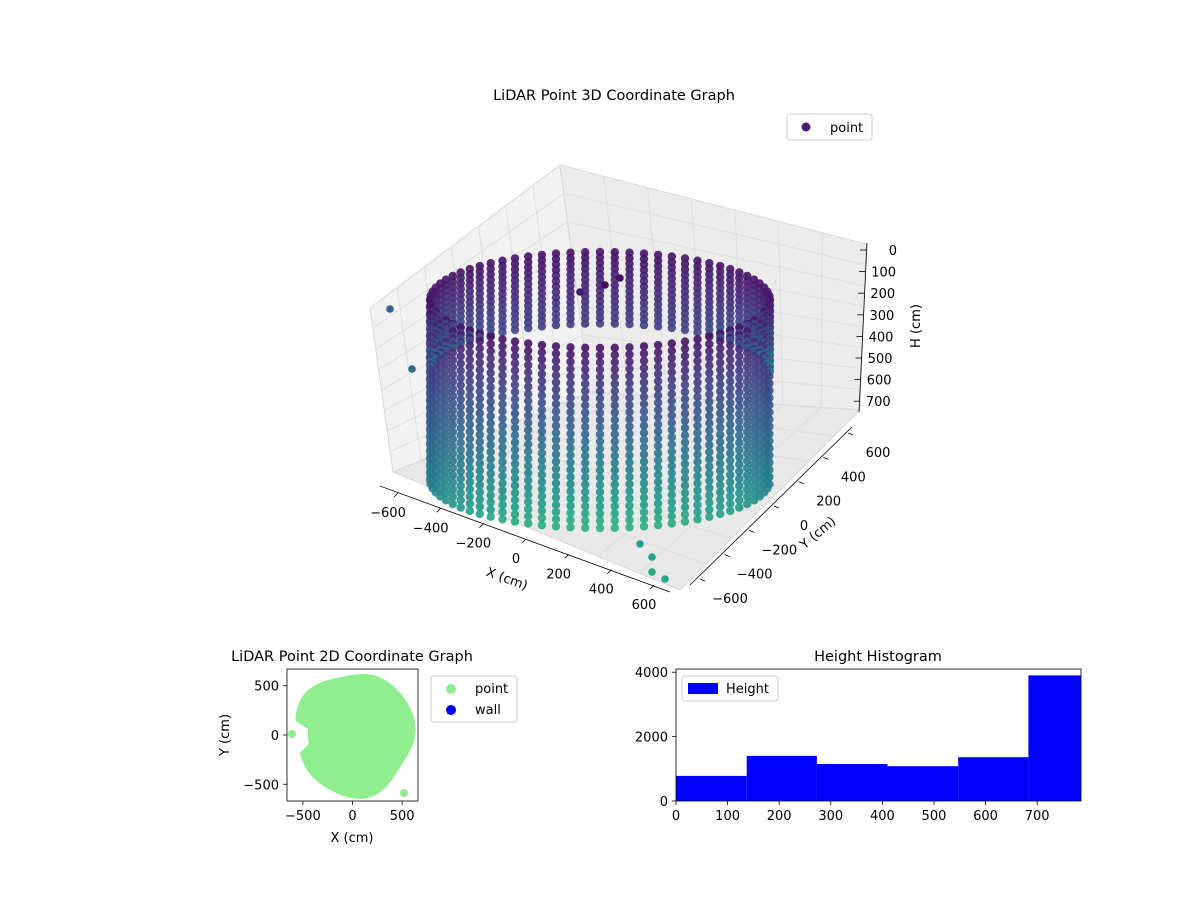  Describe the element at coordinates (516, 559) in the screenshot. I see `x-tick-label-3d: 0` at that location.